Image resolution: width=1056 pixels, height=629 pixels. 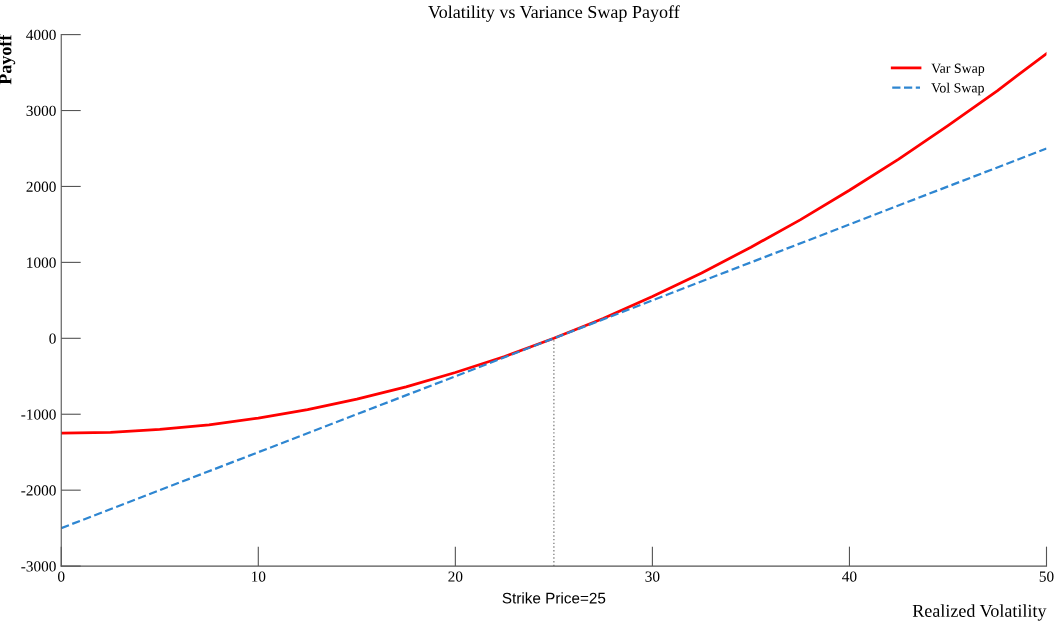 What do you see at coordinates (38, 414) in the screenshot?
I see `y-tick-label: -1000` at bounding box center [38, 414].